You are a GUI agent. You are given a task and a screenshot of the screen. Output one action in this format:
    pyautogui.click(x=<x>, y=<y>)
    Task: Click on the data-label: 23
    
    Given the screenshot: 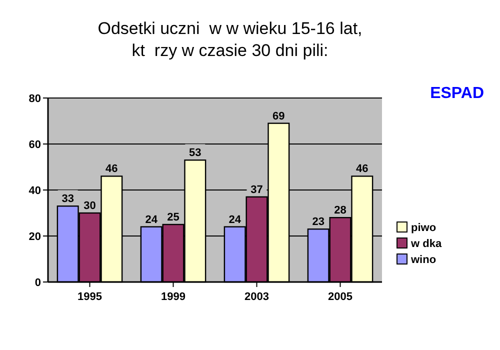 What is the action you would take?
    pyautogui.click(x=318, y=222)
    